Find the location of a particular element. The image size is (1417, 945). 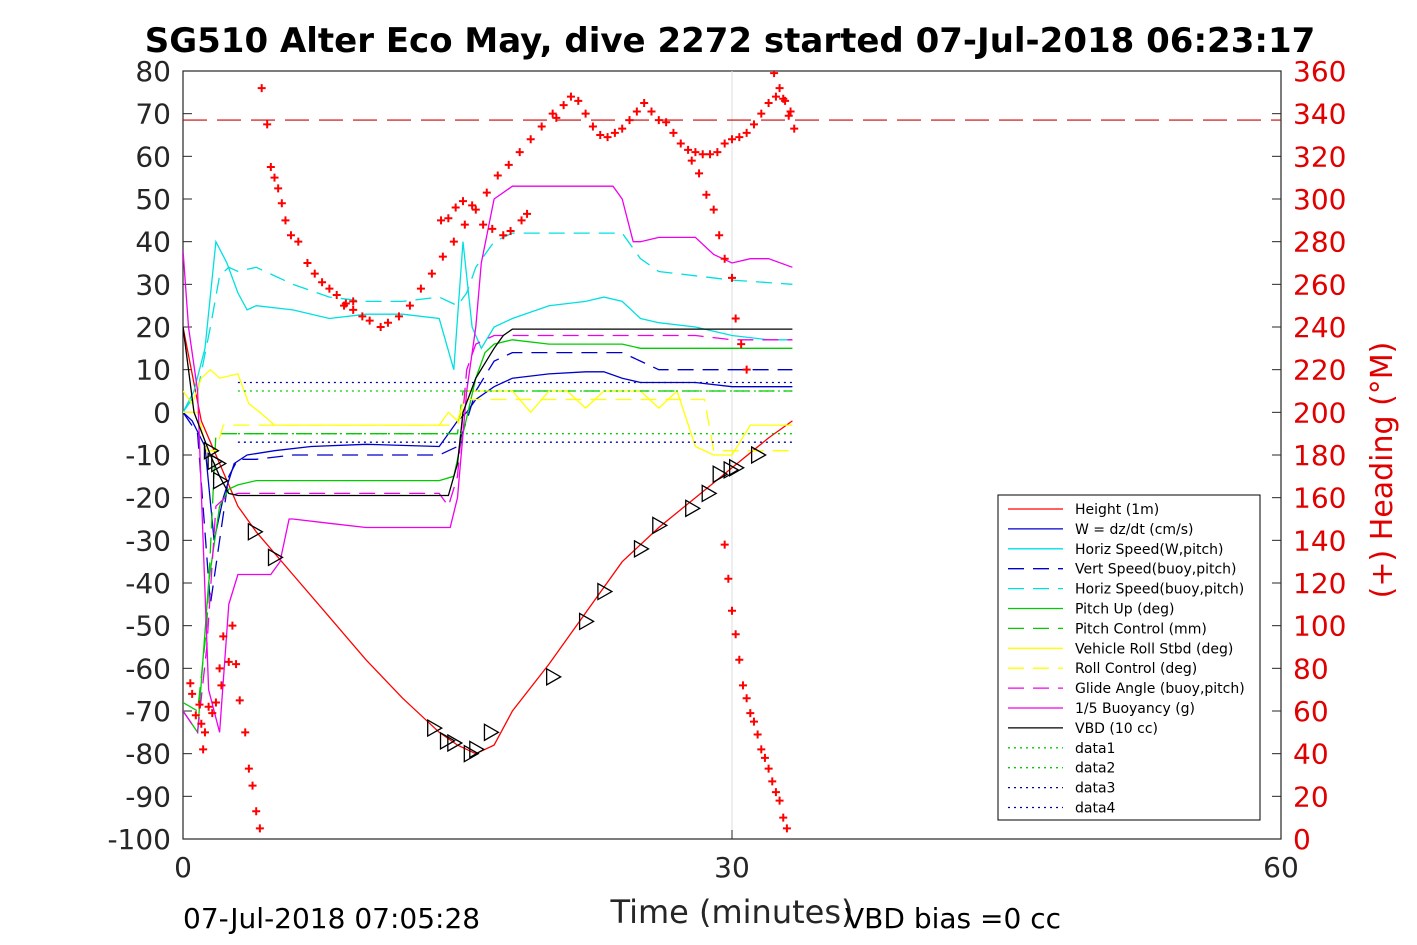

right-tick-label: 280 is located at coordinates (1319, 242).